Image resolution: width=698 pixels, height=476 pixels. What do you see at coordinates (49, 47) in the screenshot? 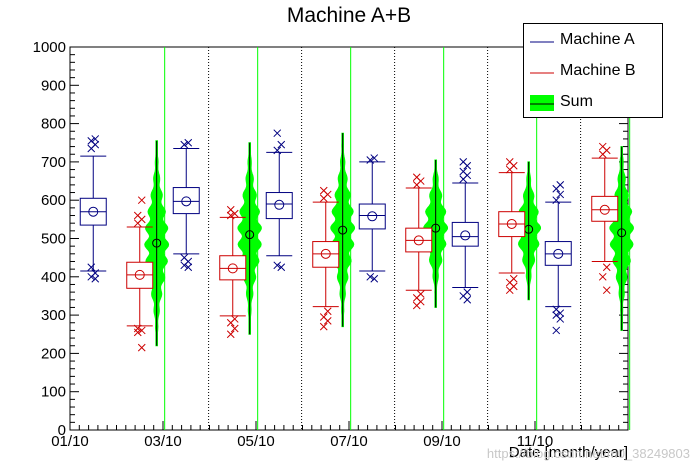
I see `y-tick-label: 1000` at bounding box center [49, 47].